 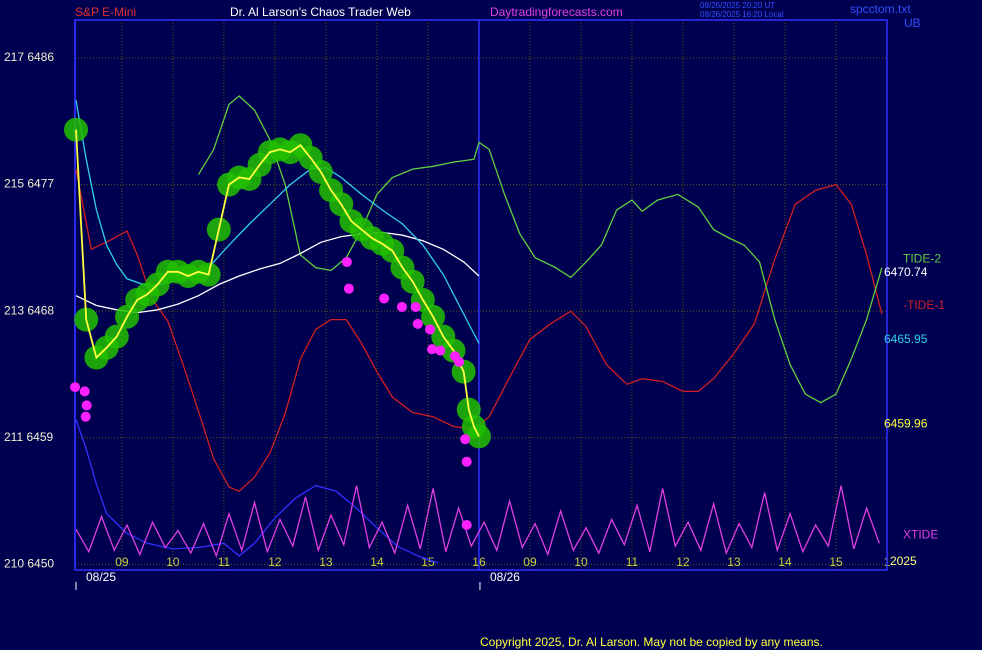 I want to click on file-name: spcctom.txt, so click(x=880, y=9).